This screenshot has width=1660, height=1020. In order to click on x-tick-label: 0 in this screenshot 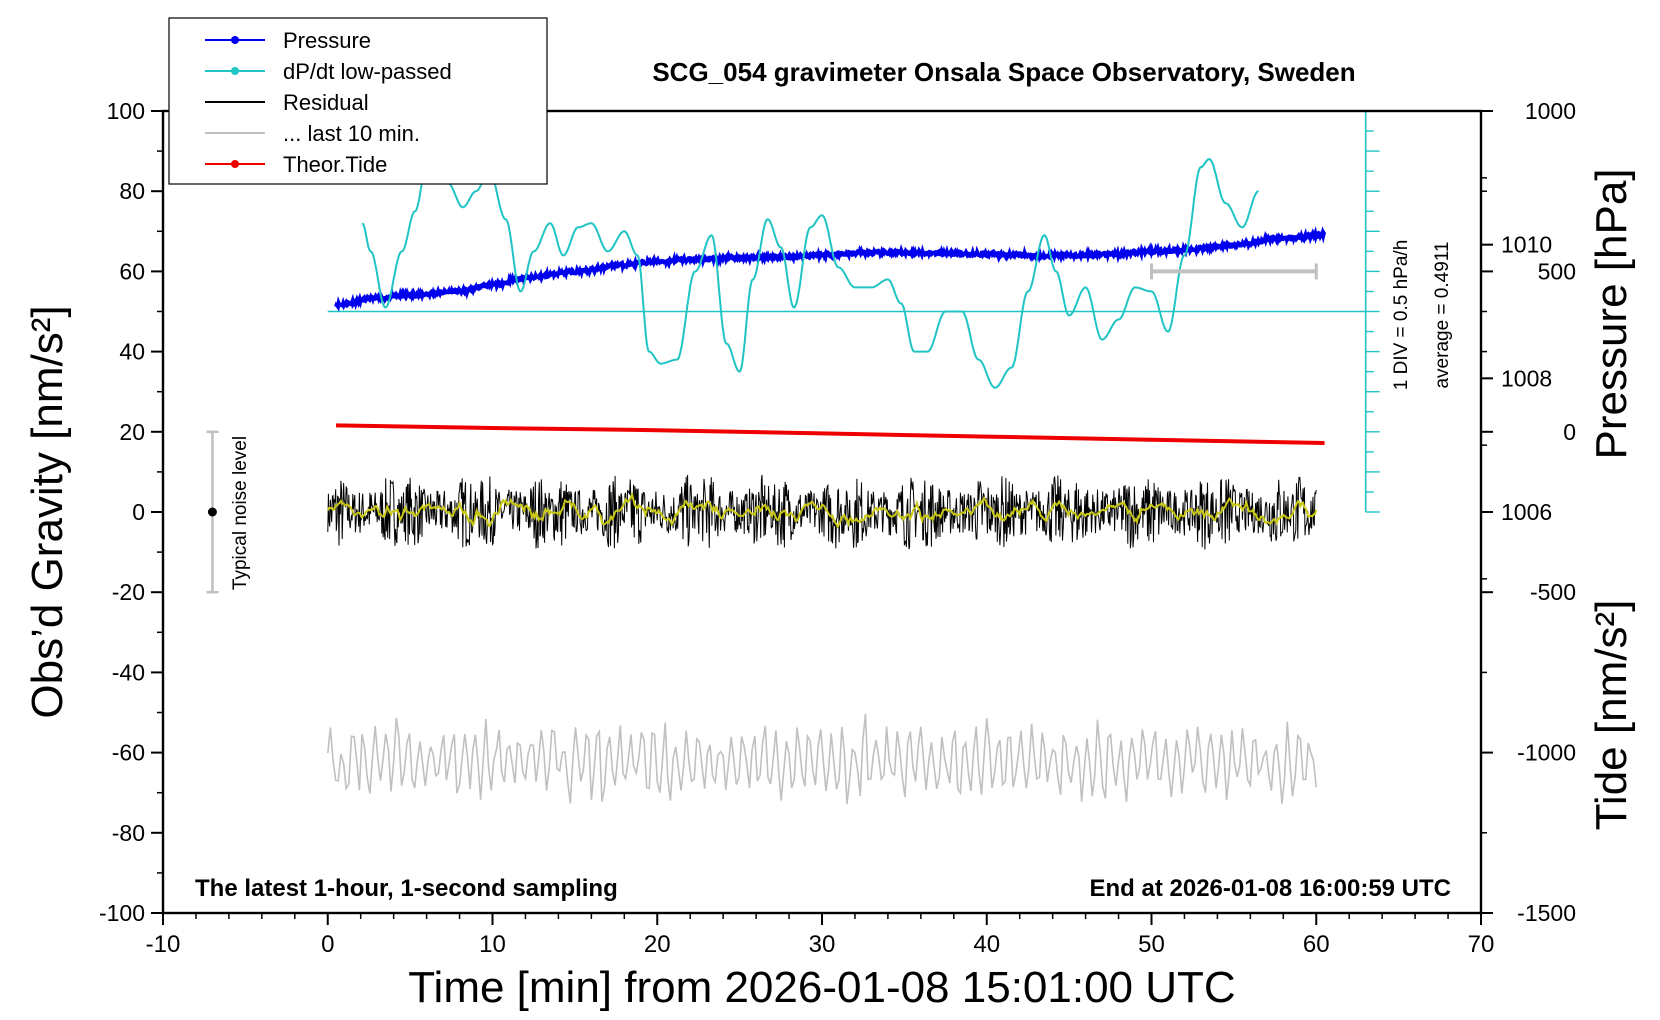, I will do `click(327, 944)`.